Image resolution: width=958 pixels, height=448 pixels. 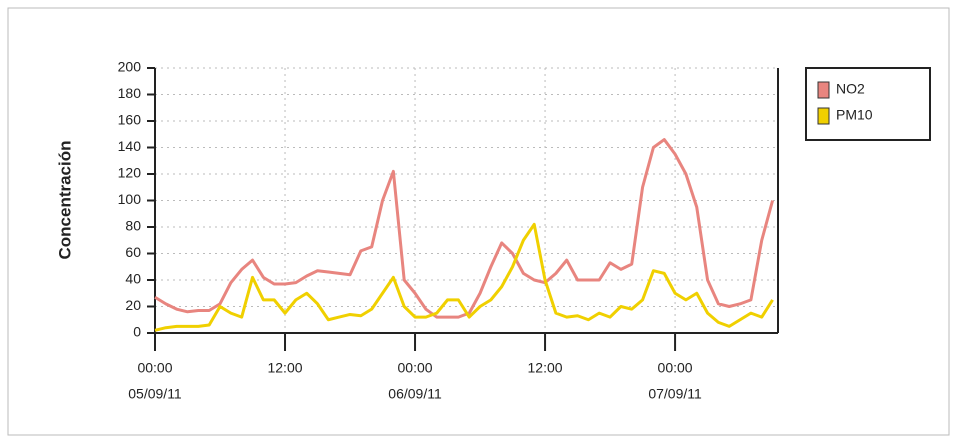 What do you see at coordinates (133, 252) in the screenshot?
I see `y-tick-label: 60` at bounding box center [133, 252].